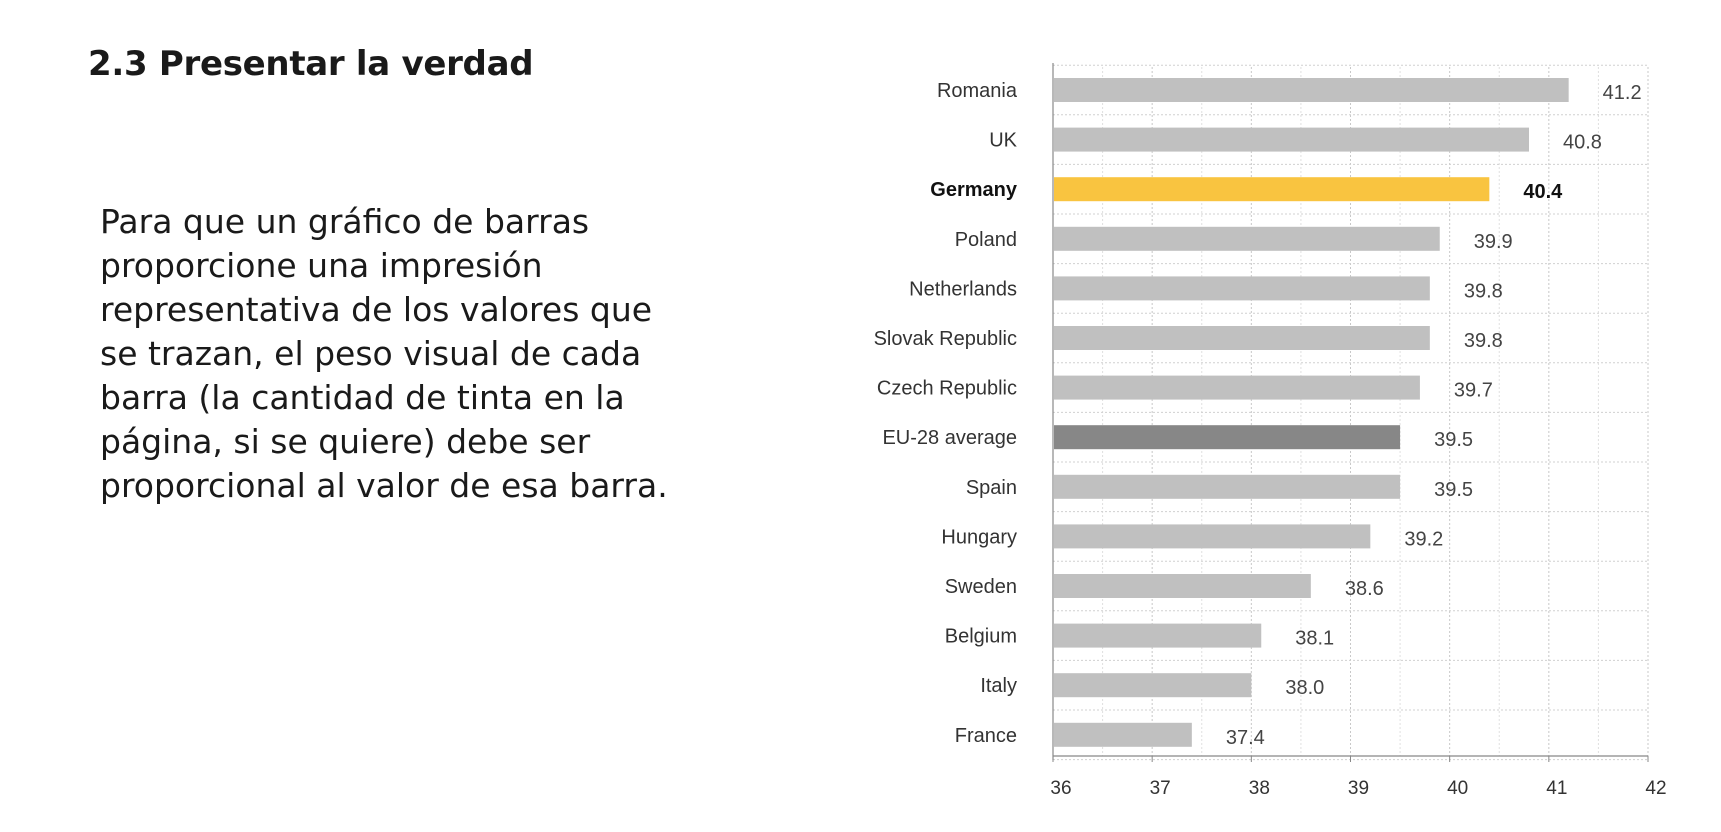  I want to click on category-label-eu-28-average: EU-28 average, so click(949, 438).